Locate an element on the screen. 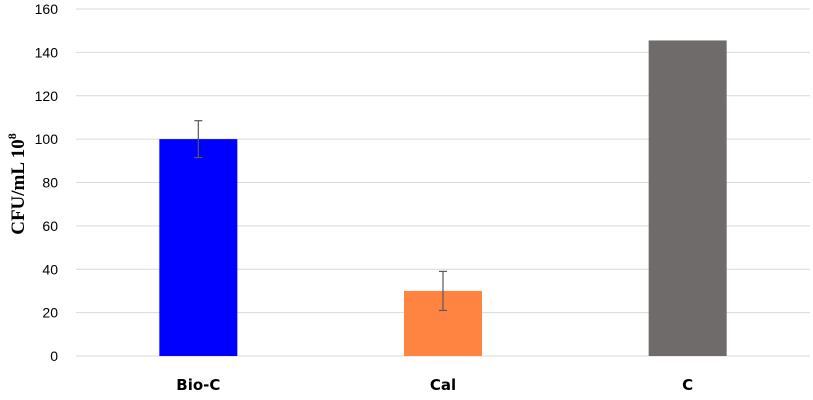  y-tick-label: 0 is located at coordinates (54, 356).